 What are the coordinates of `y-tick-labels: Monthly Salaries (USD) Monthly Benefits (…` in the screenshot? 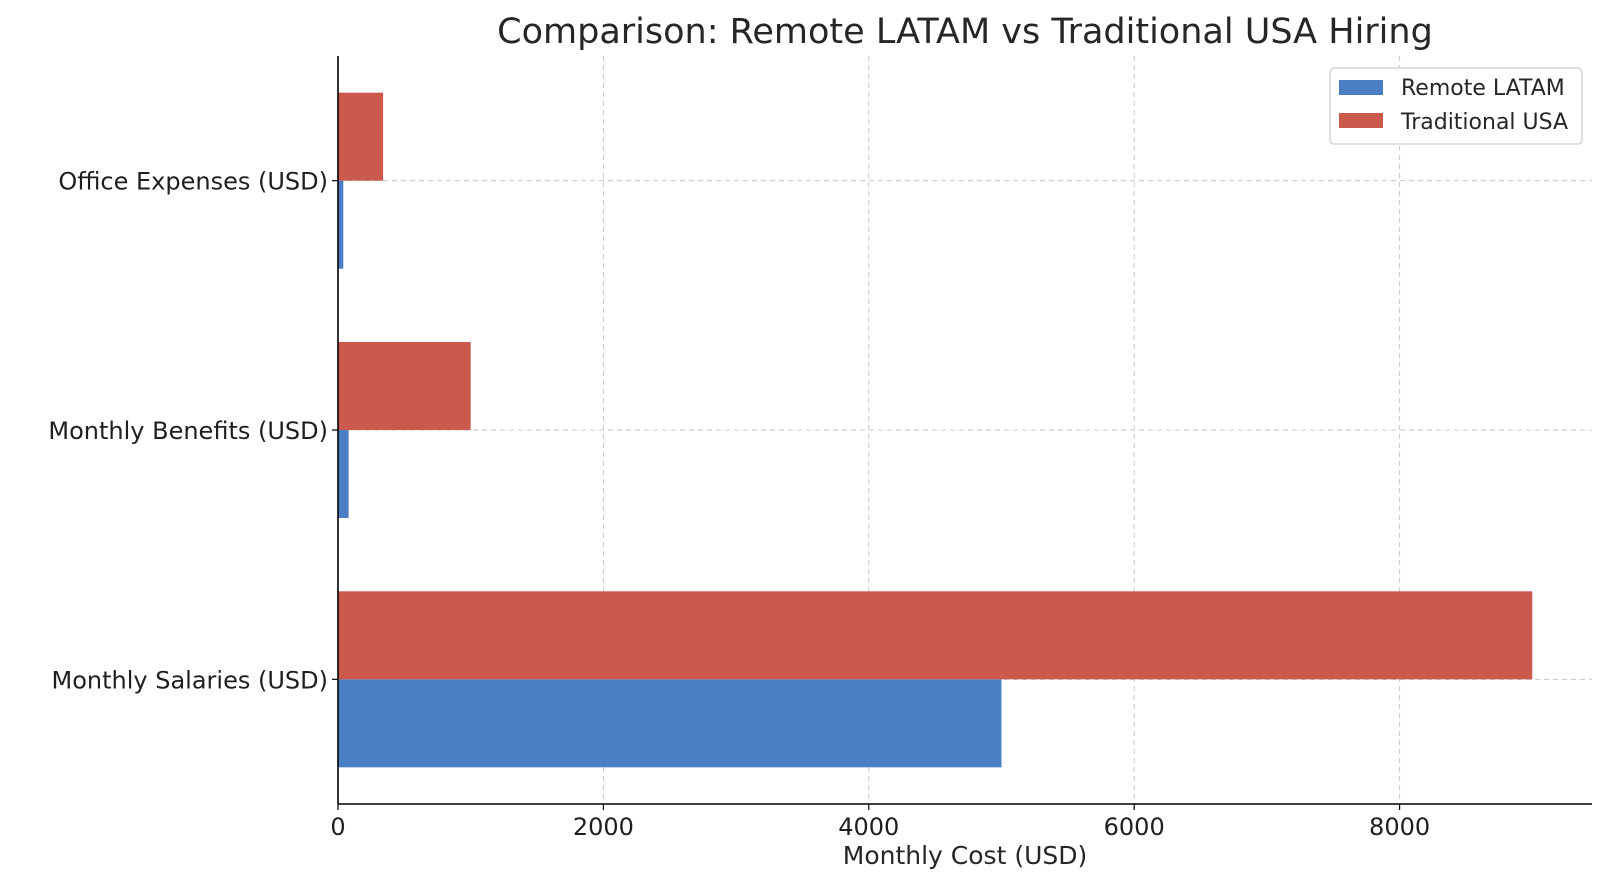 It's located at (193, 431).